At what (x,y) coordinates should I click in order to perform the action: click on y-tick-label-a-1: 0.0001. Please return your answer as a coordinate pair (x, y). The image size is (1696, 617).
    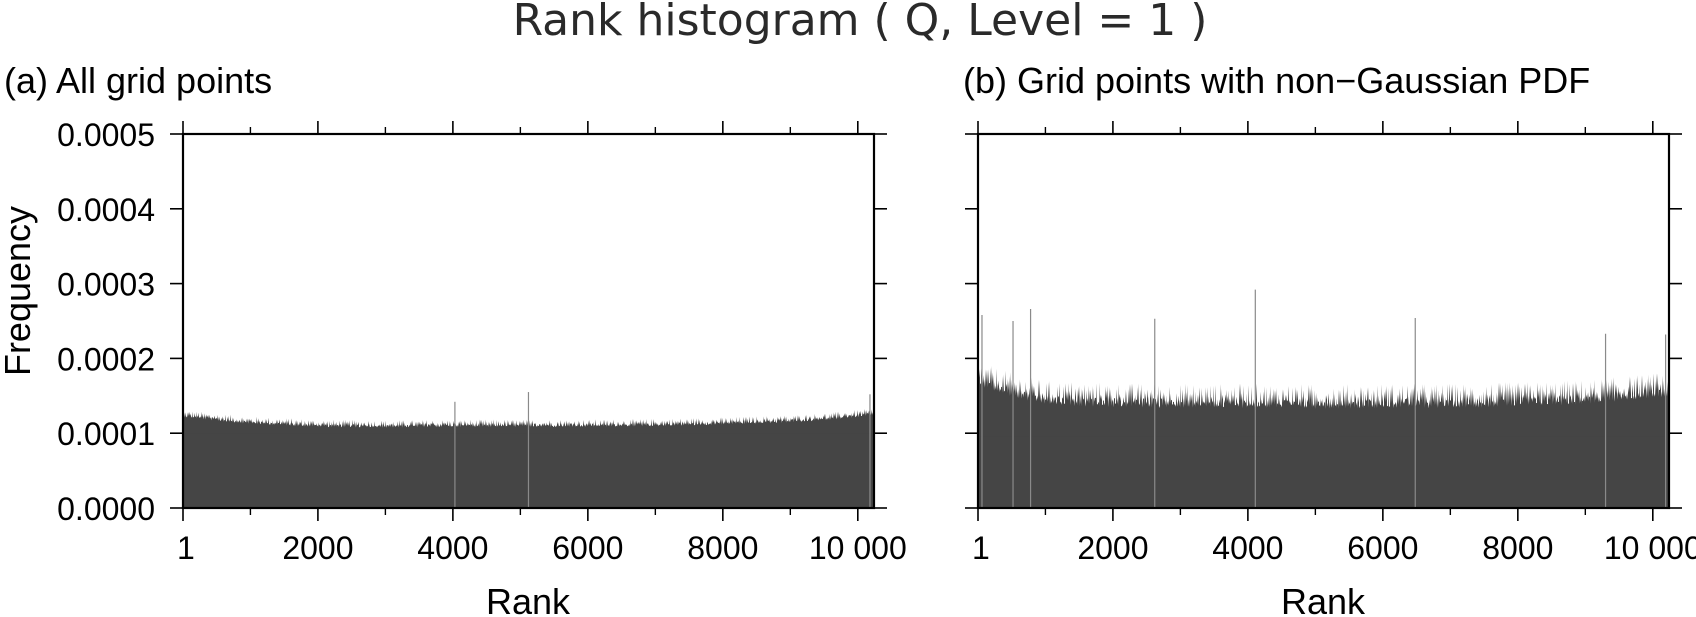
    Looking at the image, I should click on (106, 434).